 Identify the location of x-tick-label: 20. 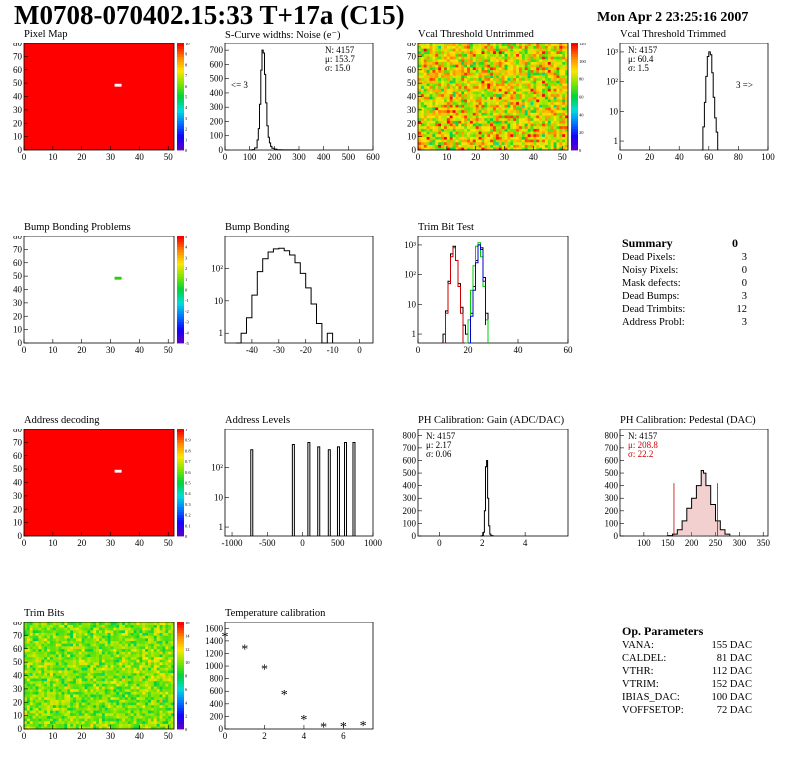
(82, 543).